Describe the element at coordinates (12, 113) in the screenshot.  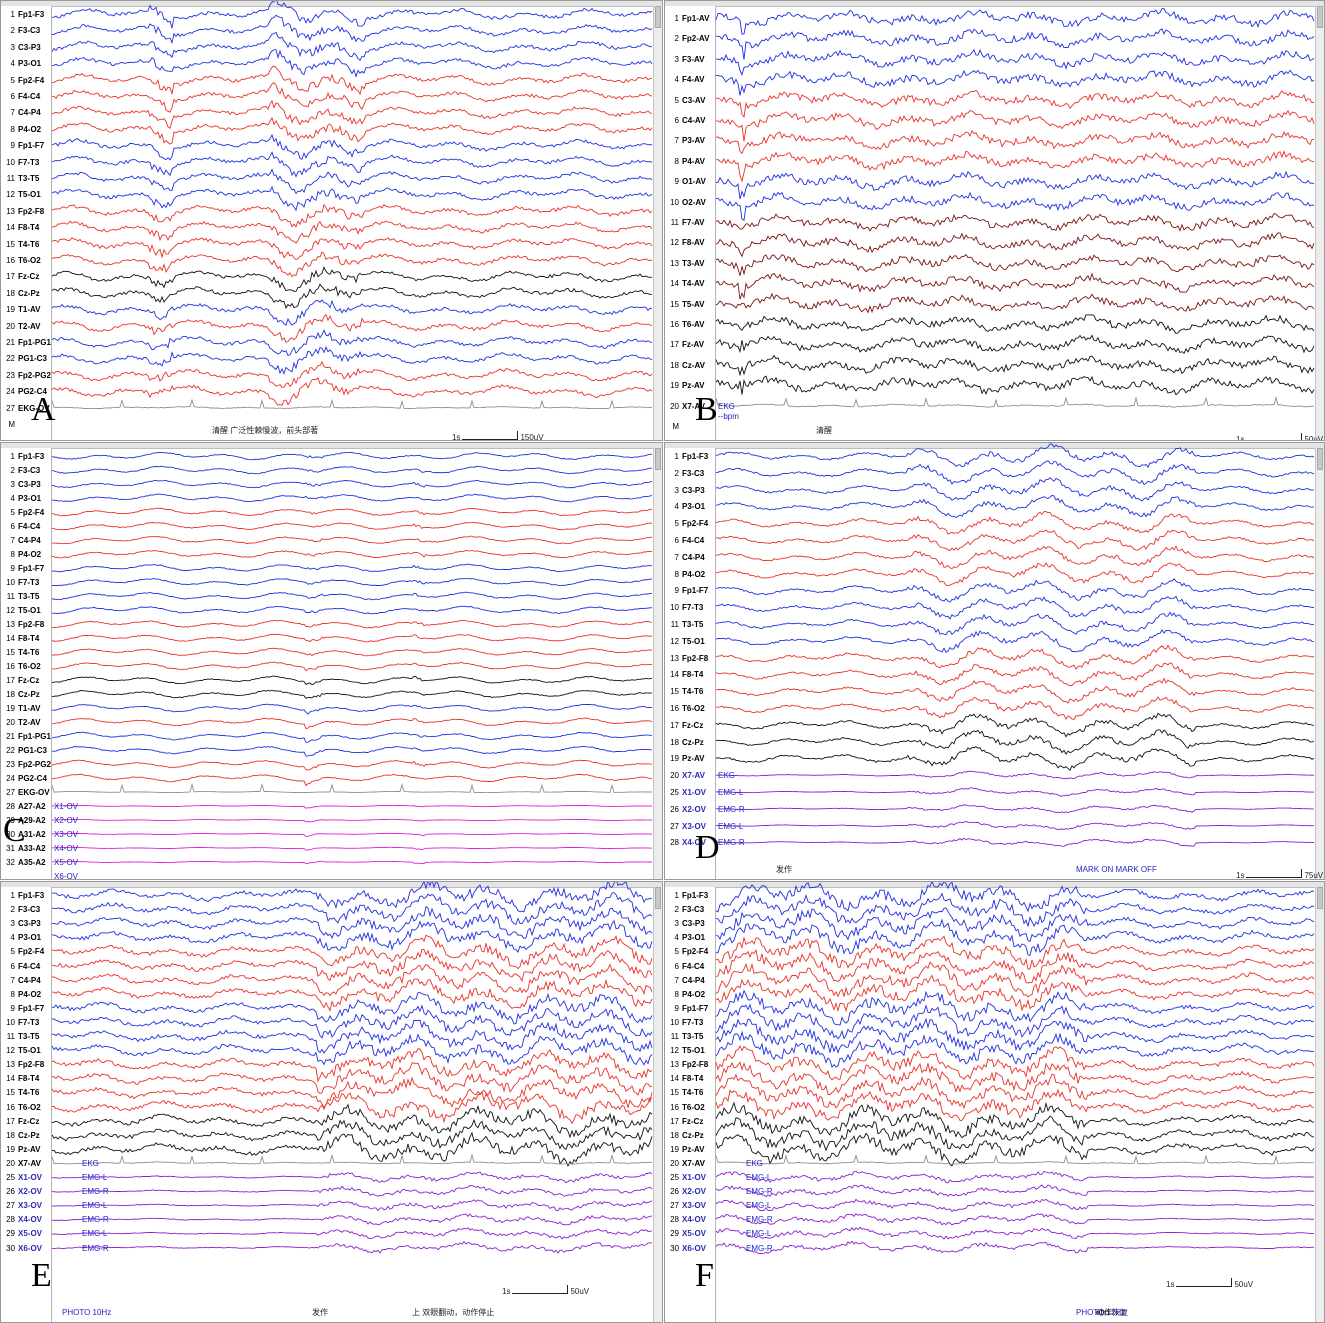
I see `channel-number: 7` at that location.